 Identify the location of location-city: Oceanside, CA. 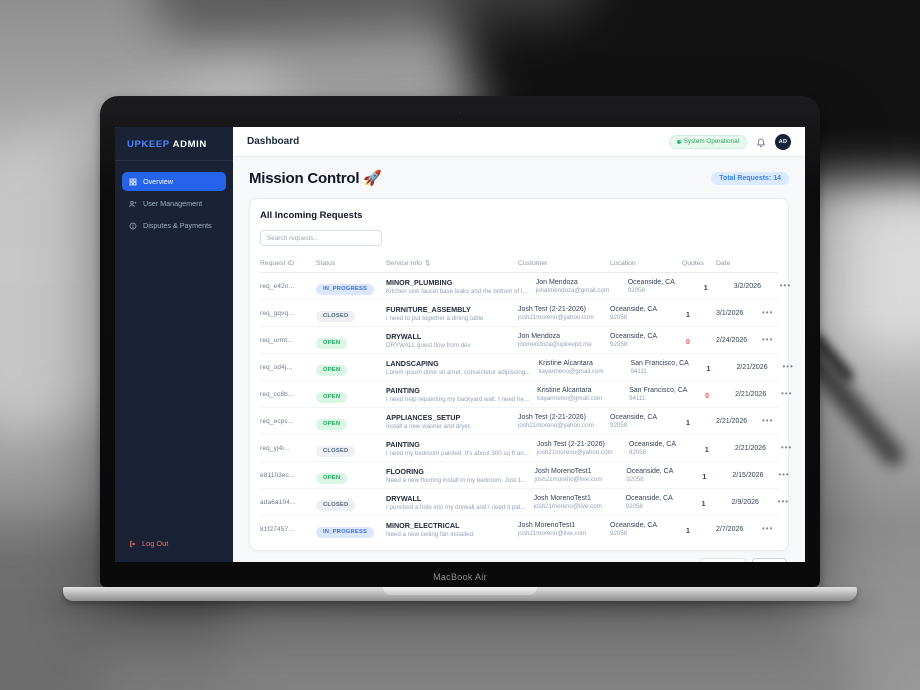
(634, 309).